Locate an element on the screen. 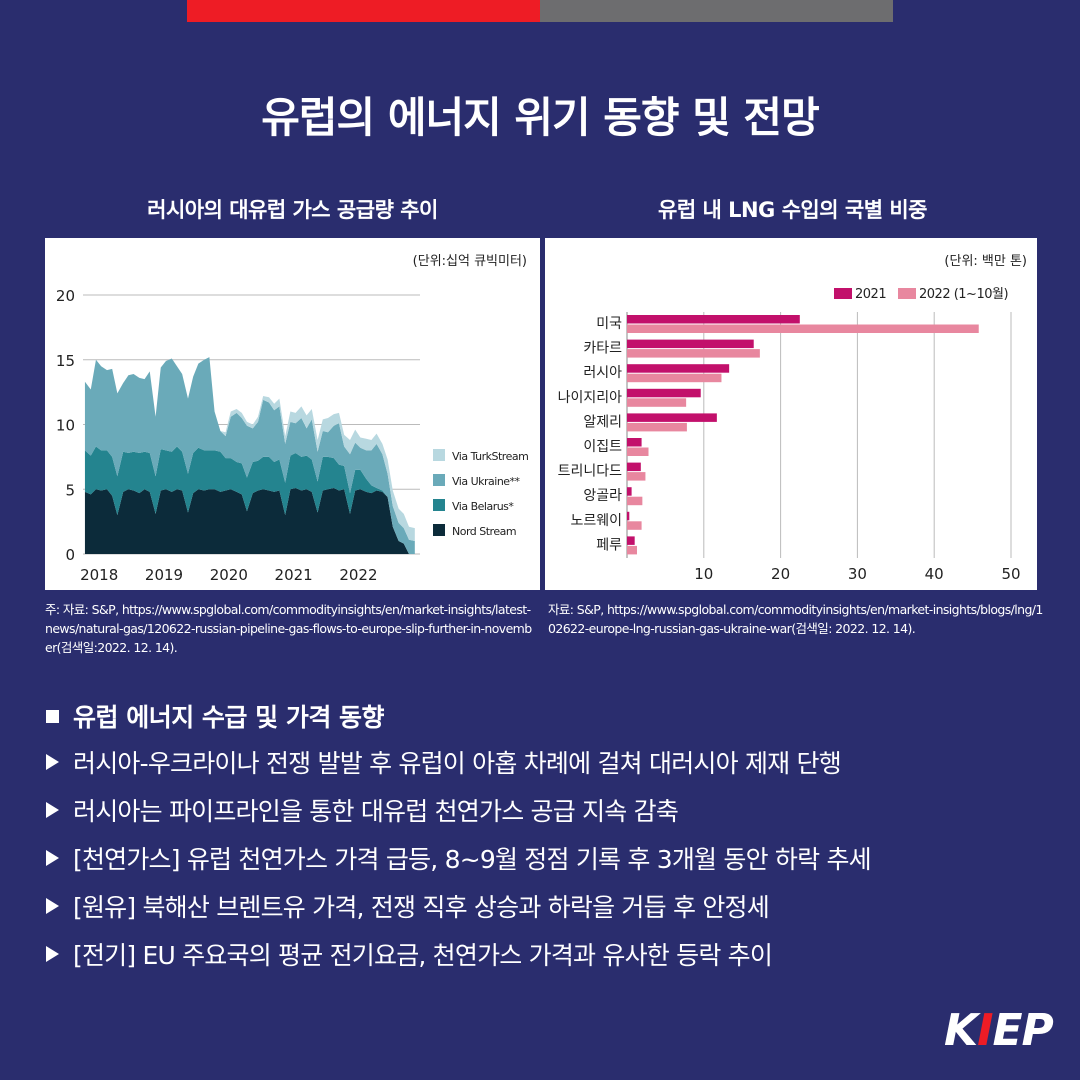  legend-label: Via Ukraine** is located at coordinates (486, 481).